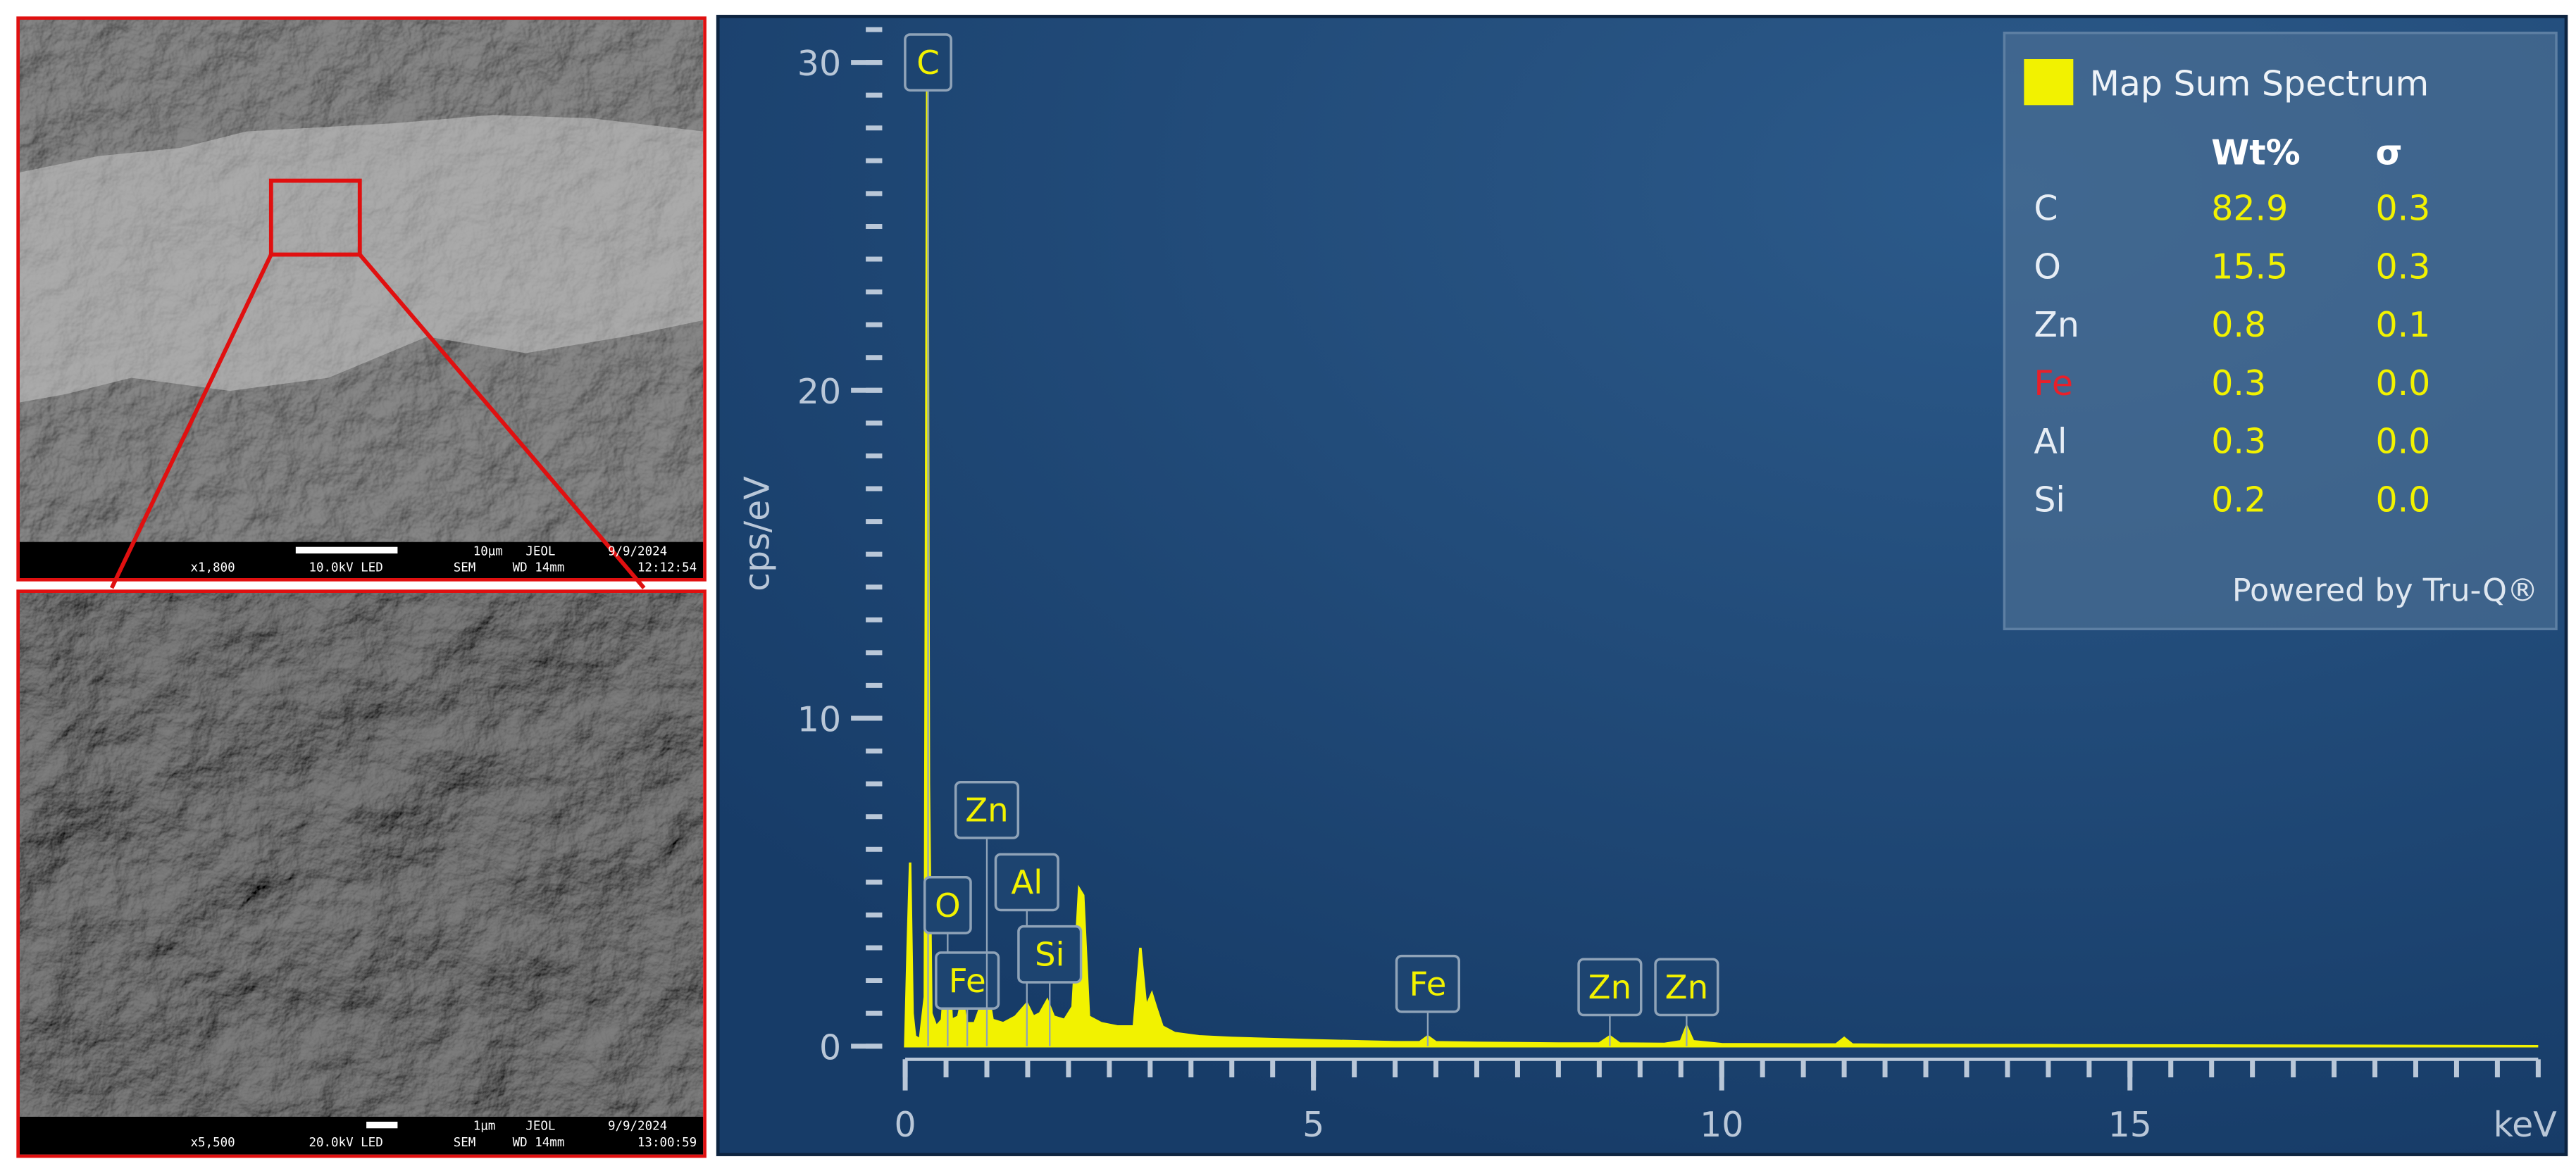 The height and width of the screenshot is (1171, 2576). What do you see at coordinates (2238, 500) in the screenshot?
I see `legend-wt: 0.2` at bounding box center [2238, 500].